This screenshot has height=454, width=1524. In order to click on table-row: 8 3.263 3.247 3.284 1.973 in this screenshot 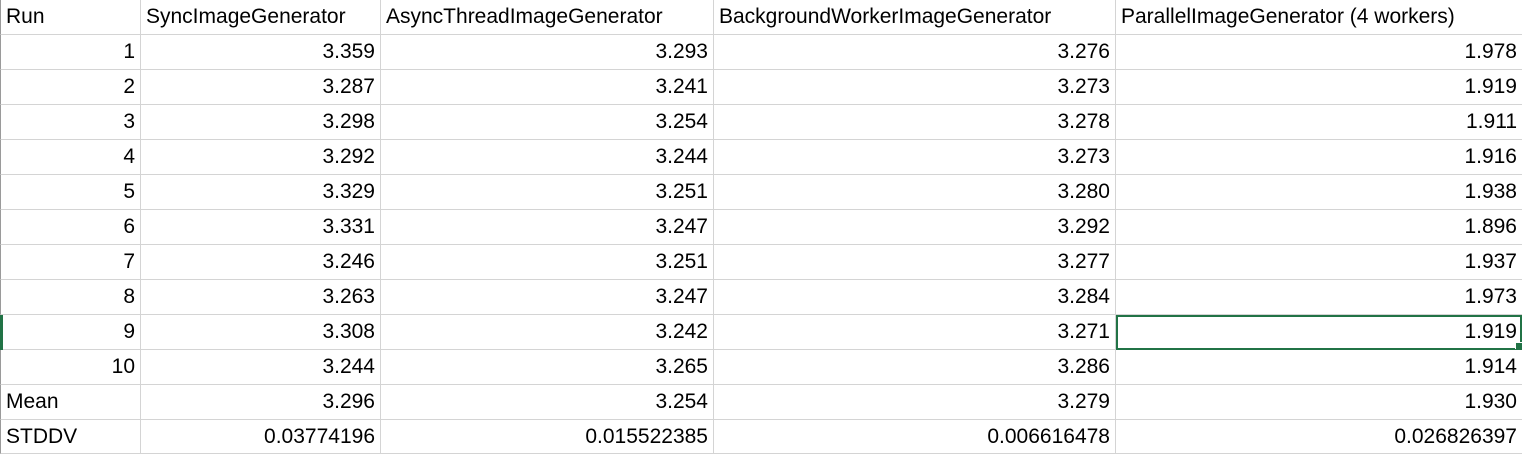, I will do `click(762, 297)`.